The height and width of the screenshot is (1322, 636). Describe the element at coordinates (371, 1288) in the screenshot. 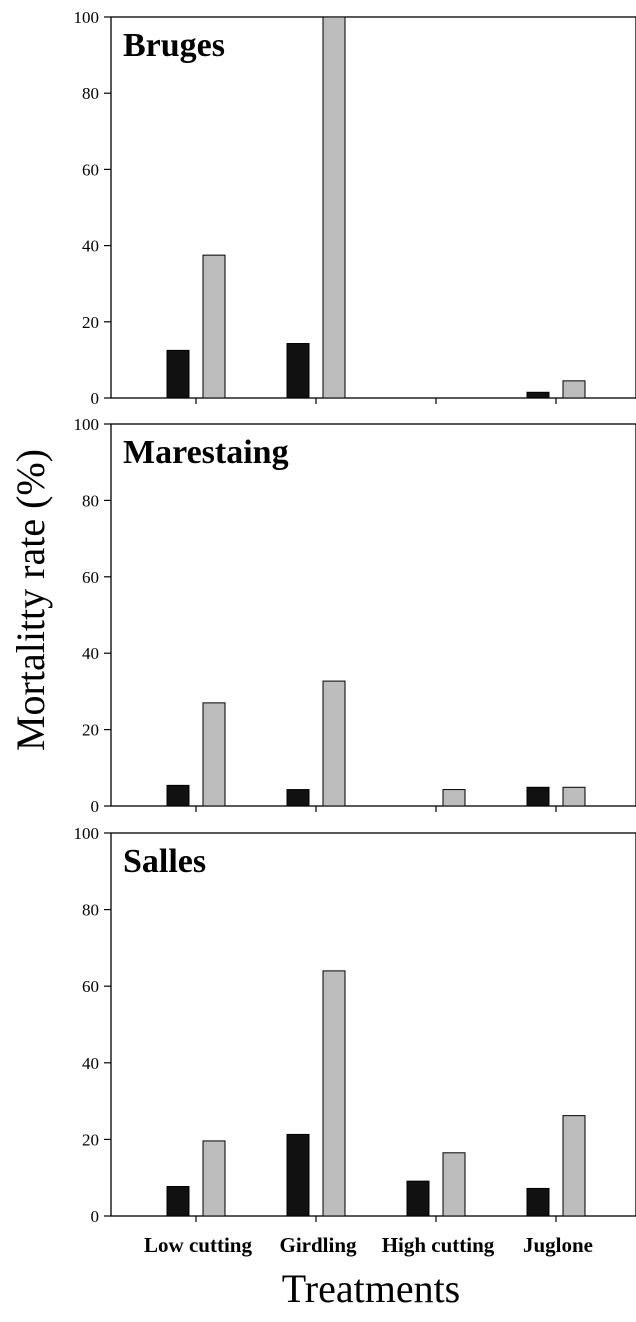

I see `x-axis-title: Treatments` at that location.